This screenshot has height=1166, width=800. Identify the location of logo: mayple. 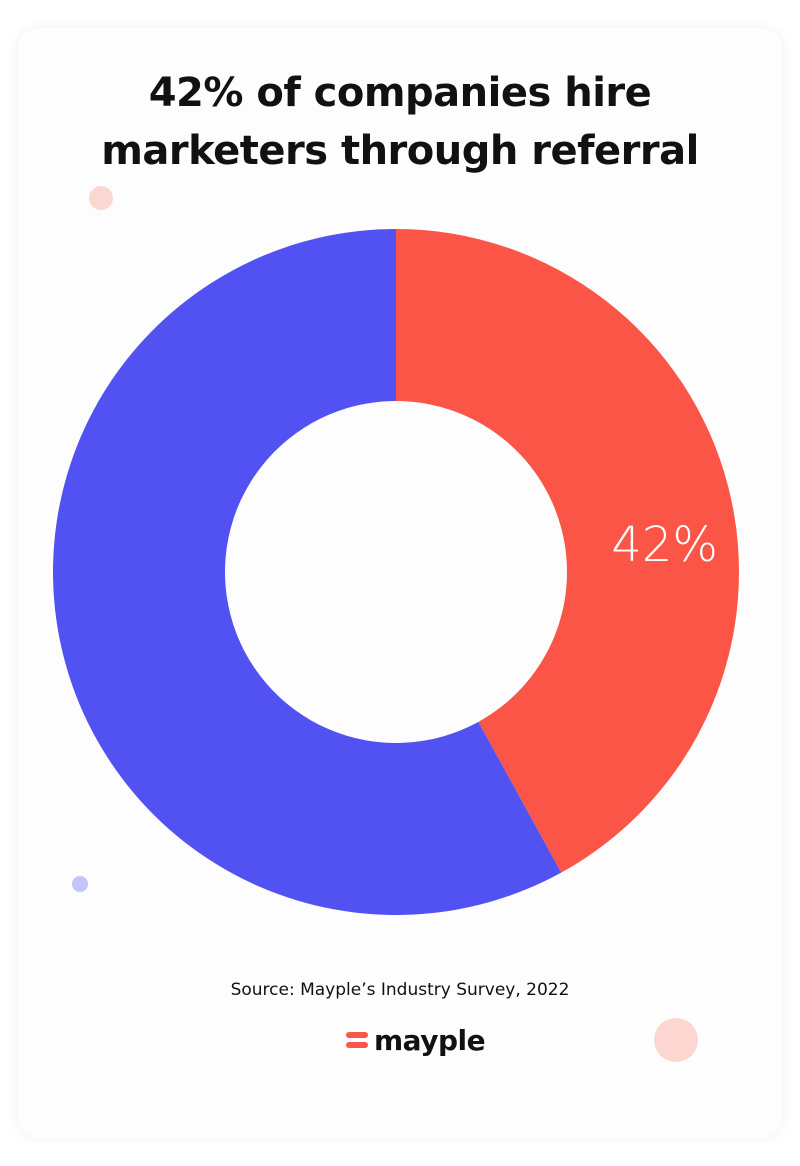
(416, 1040).